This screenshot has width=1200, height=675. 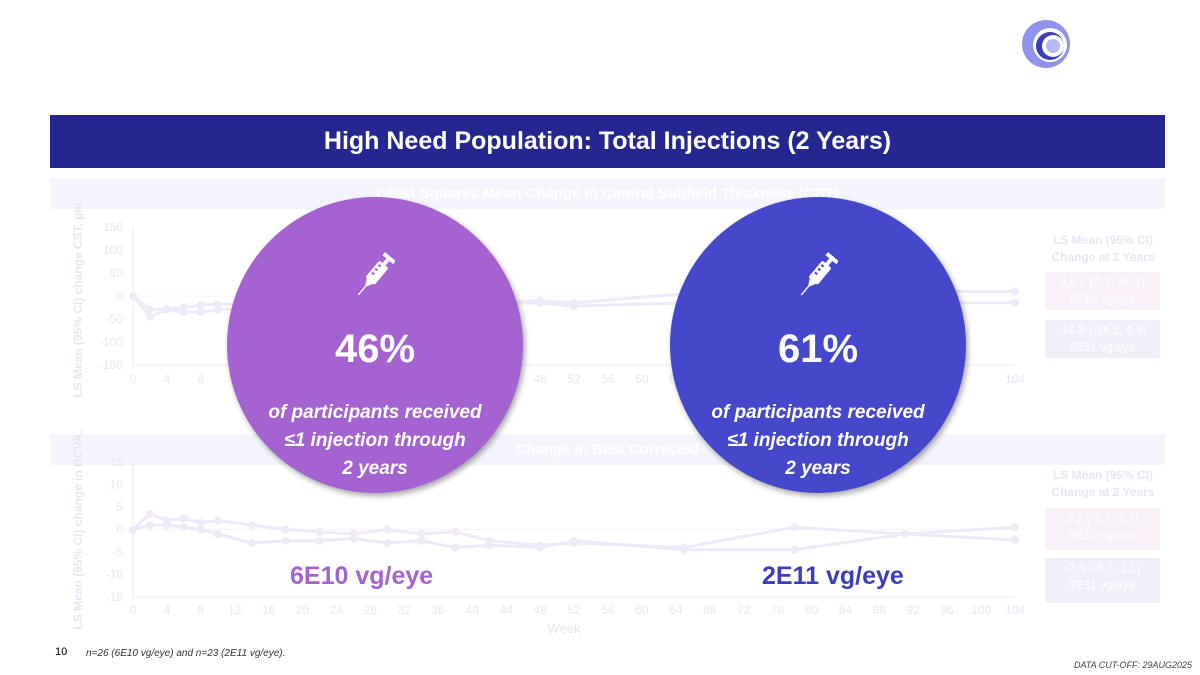 What do you see at coordinates (375, 349) in the screenshot?
I see `percent-value: 46%` at bounding box center [375, 349].